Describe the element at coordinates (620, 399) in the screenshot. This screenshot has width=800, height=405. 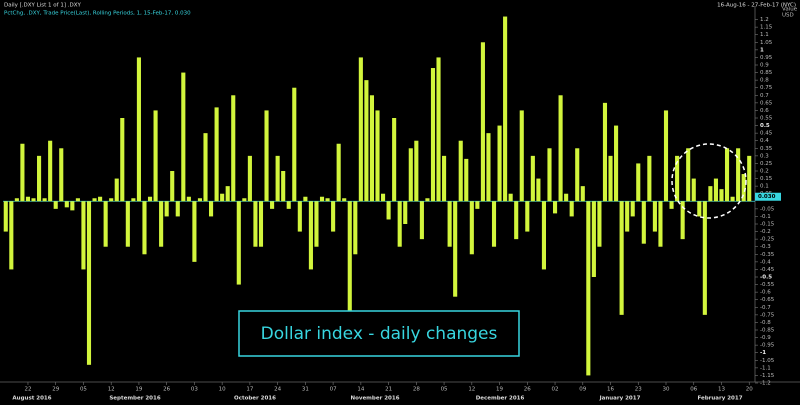
I see `month-label: January 2017` at that location.